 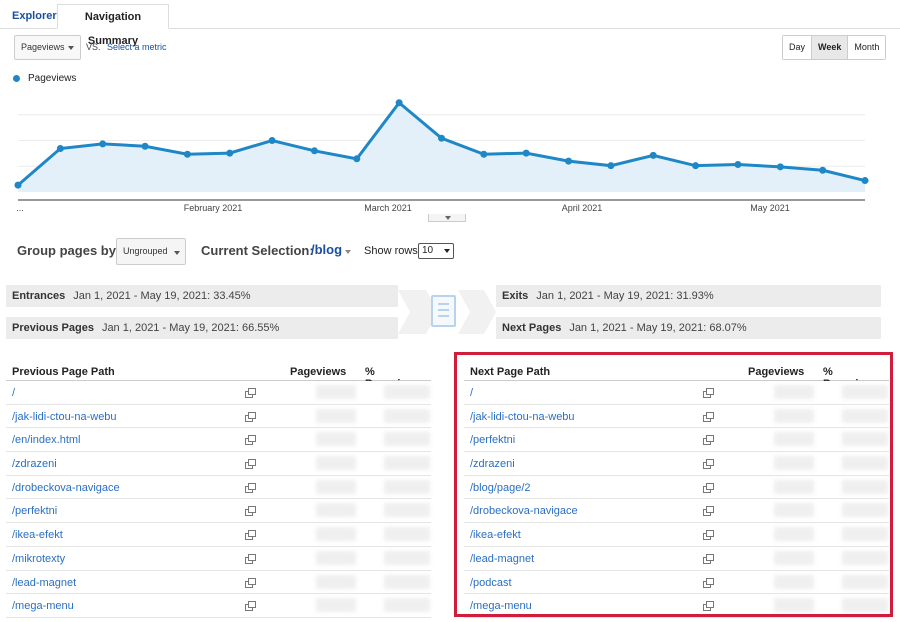 What do you see at coordinates (151, 251) in the screenshot?
I see `group-pages-dropdown: Ungrouped` at bounding box center [151, 251].